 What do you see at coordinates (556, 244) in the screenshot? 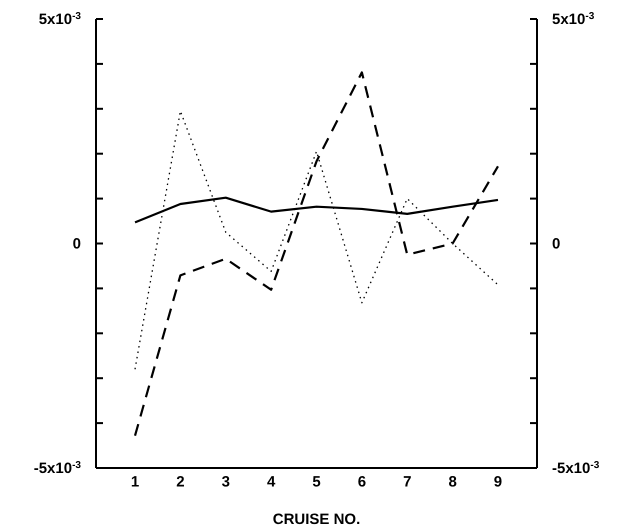
I see `y2-tick-label: 0` at bounding box center [556, 244].